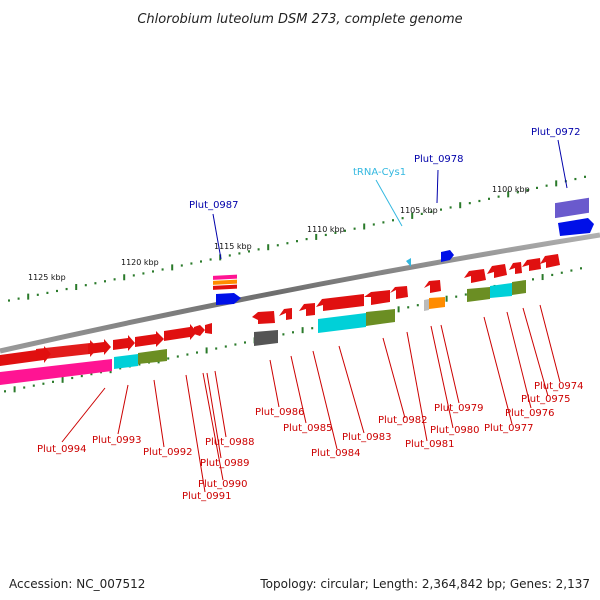  Describe the element at coordinates (447, 256) in the screenshot. I see `gene-plut-0978-feature` at that location.